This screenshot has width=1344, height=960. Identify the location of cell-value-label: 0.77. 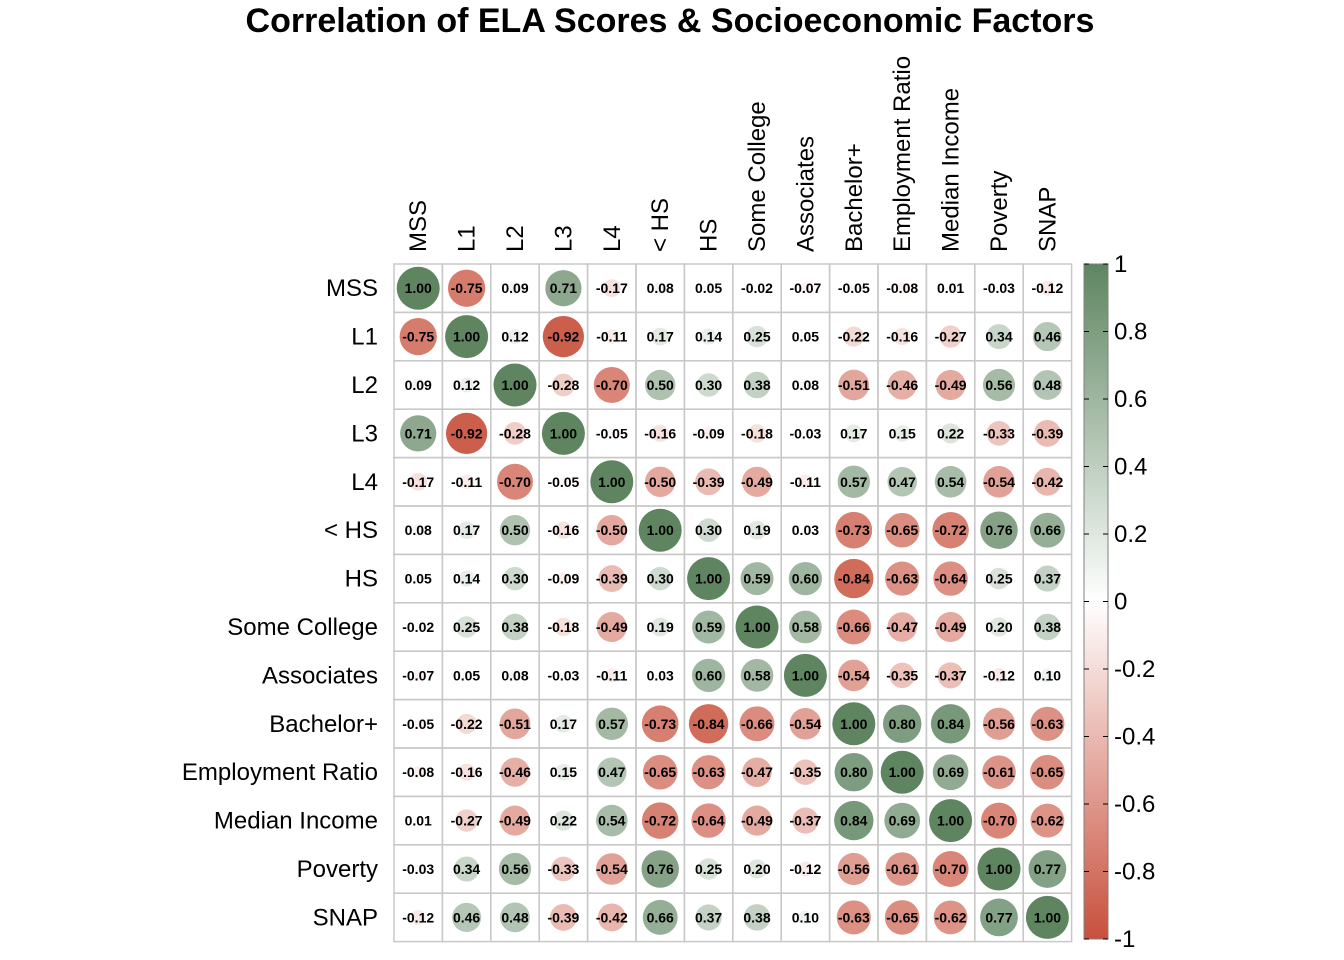
(1047, 869).